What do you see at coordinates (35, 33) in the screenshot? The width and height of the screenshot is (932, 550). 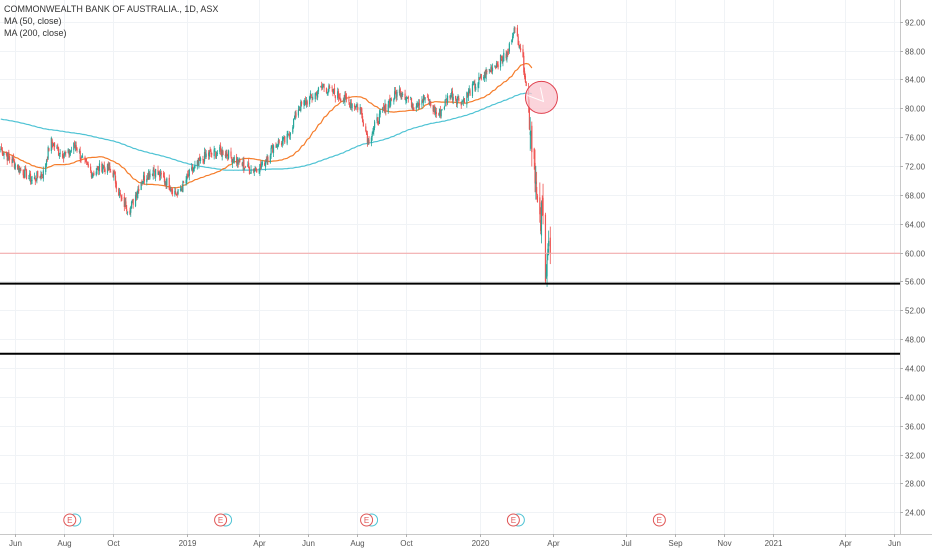 I see `ma200-legend: MA (200, close)` at bounding box center [35, 33].